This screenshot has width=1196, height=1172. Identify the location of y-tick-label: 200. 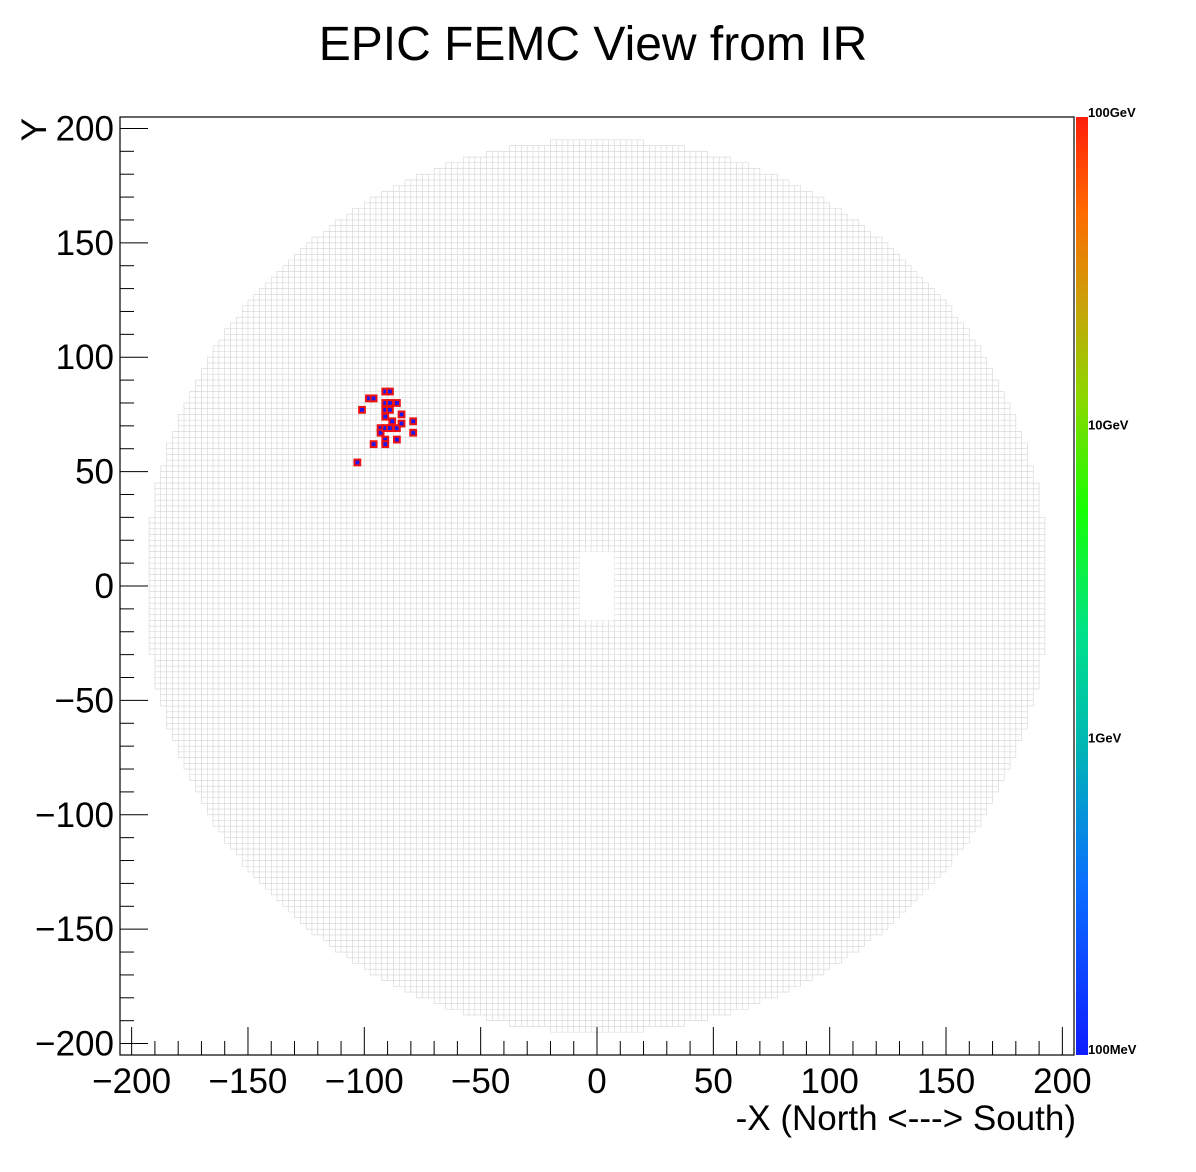
(85, 128).